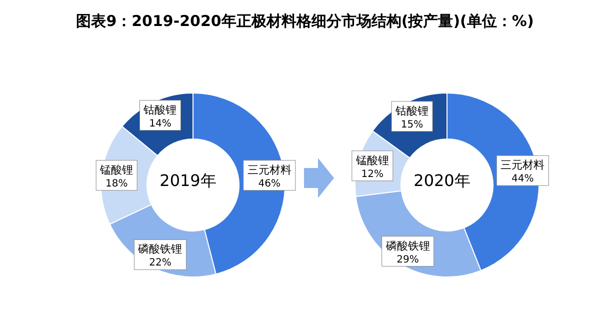 This screenshot has width=610, height=333. Describe the element at coordinates (305, 21) in the screenshot. I see `chart-title: 图表9：2019-2020年正极材料格细分市场结构(按产量)(单位：%)` at that location.